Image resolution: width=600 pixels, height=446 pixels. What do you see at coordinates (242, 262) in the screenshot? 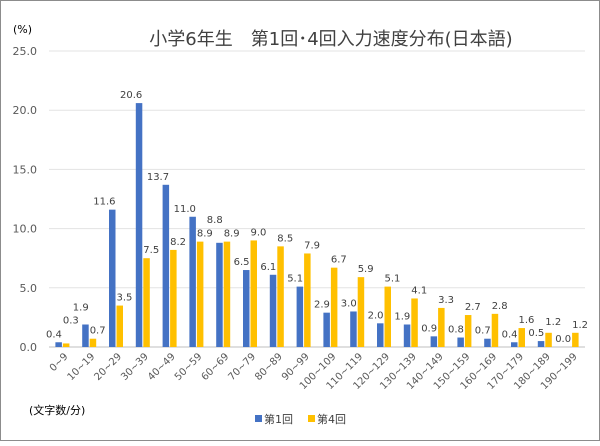
I see `data-label: 6.5` at bounding box center [242, 262].